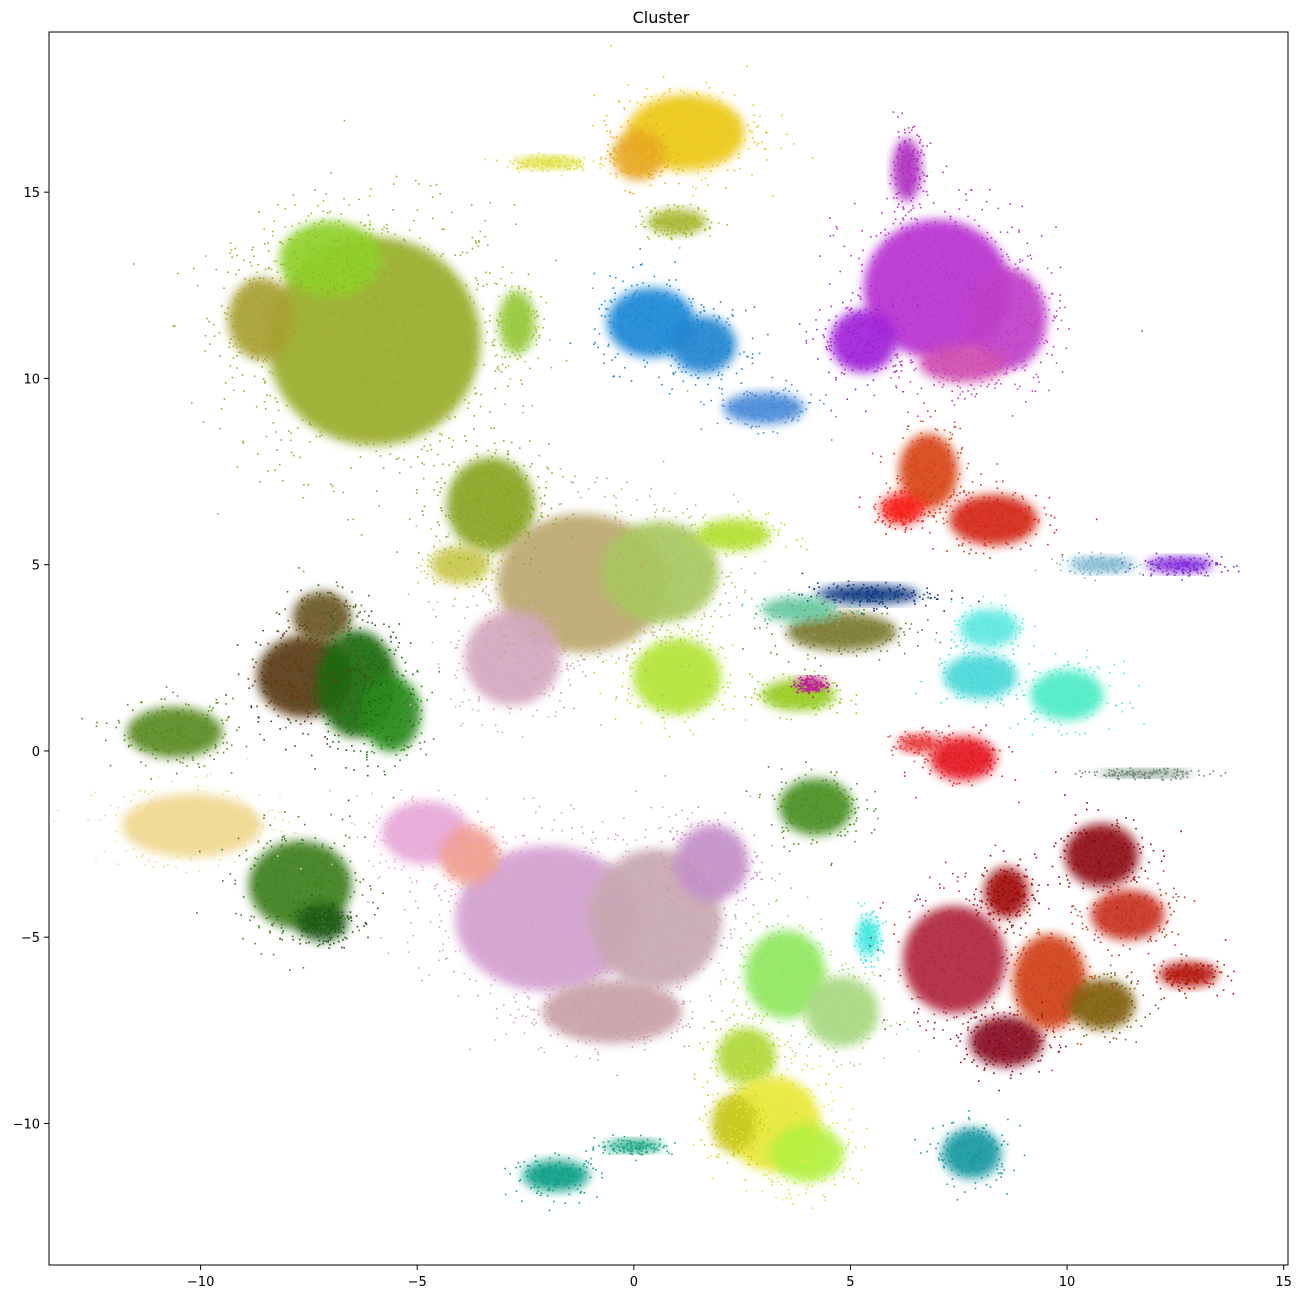 This screenshot has width=1302, height=1298. What do you see at coordinates (799, 609) in the screenshot?
I see `cluster-blob` at bounding box center [799, 609].